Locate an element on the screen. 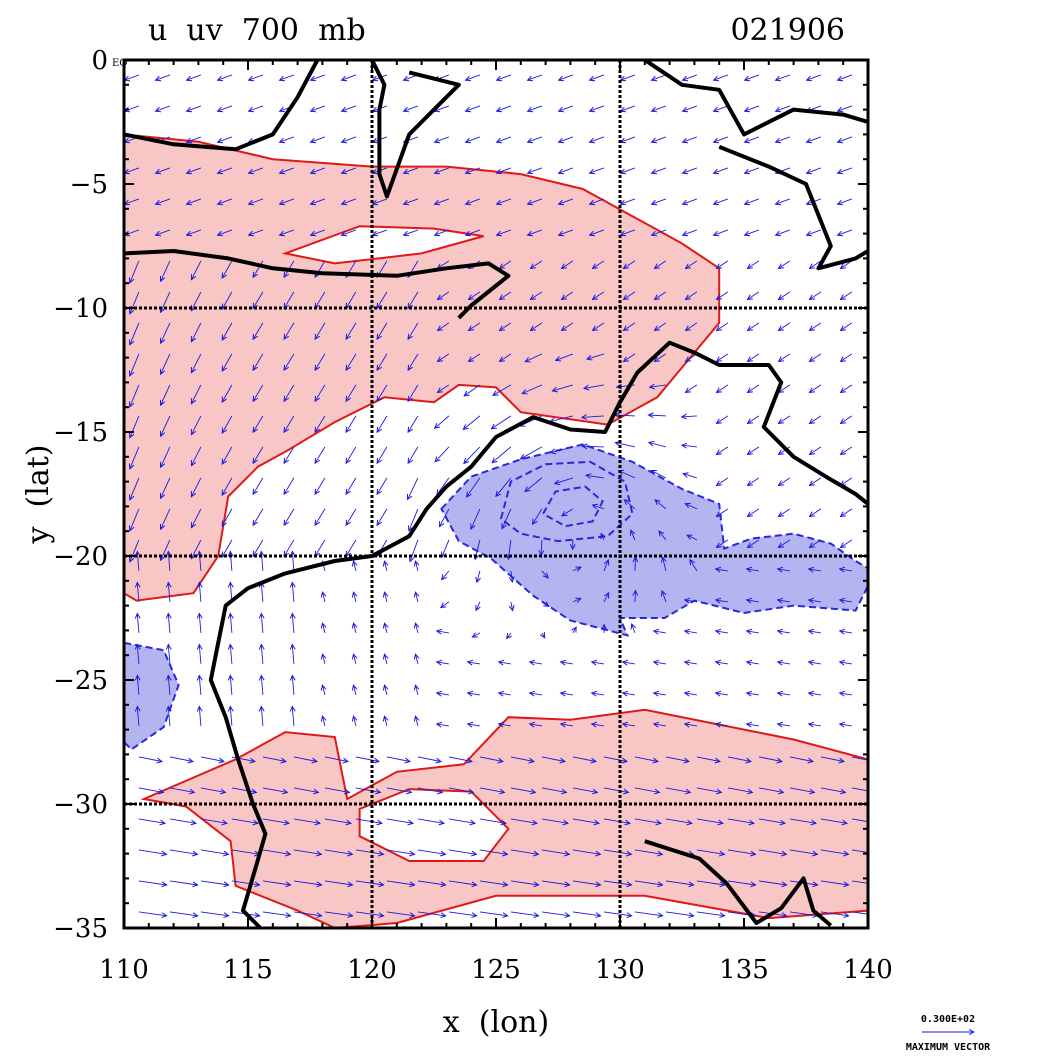 The width and height of the screenshot is (1056, 1056). negative-region-west-low is located at coordinates (152, 696).